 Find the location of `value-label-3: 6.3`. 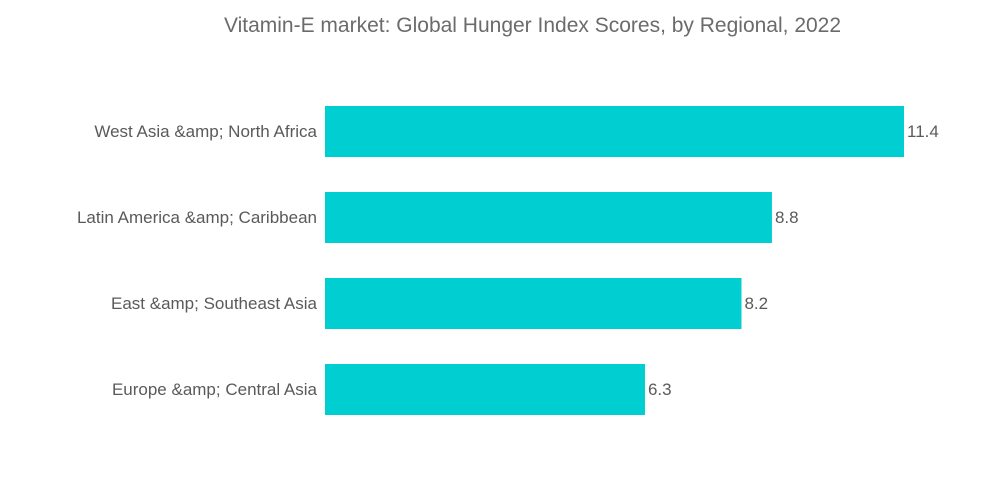

value-label-3: 6.3 is located at coordinates (660, 389).